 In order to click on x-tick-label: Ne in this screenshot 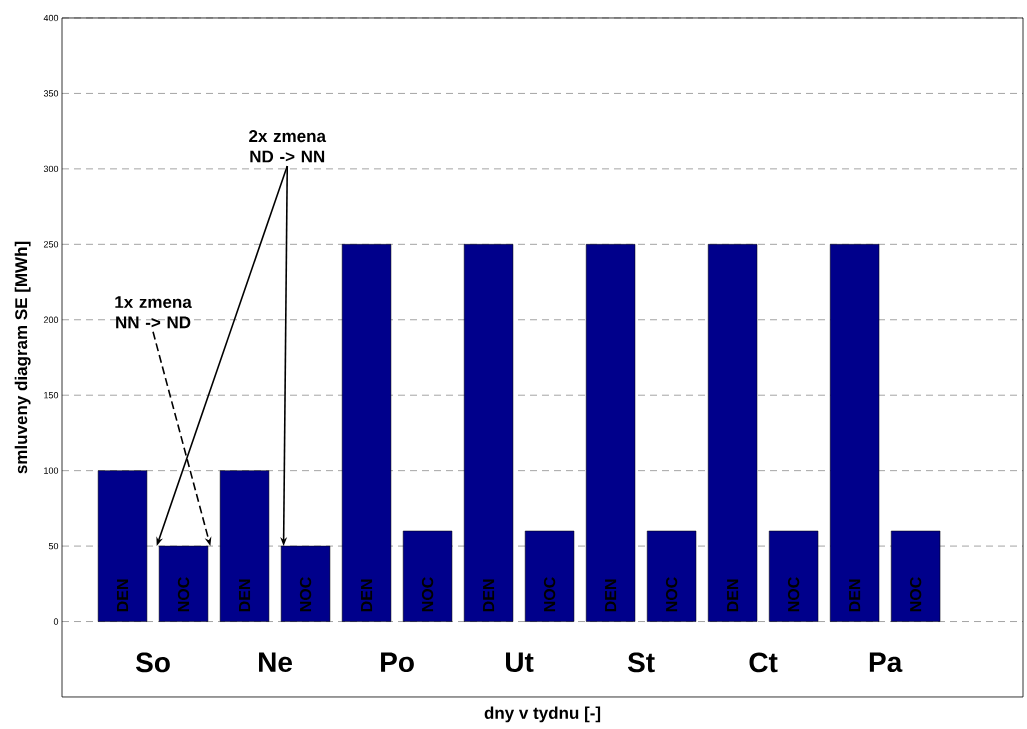, I will do `click(275, 662)`.